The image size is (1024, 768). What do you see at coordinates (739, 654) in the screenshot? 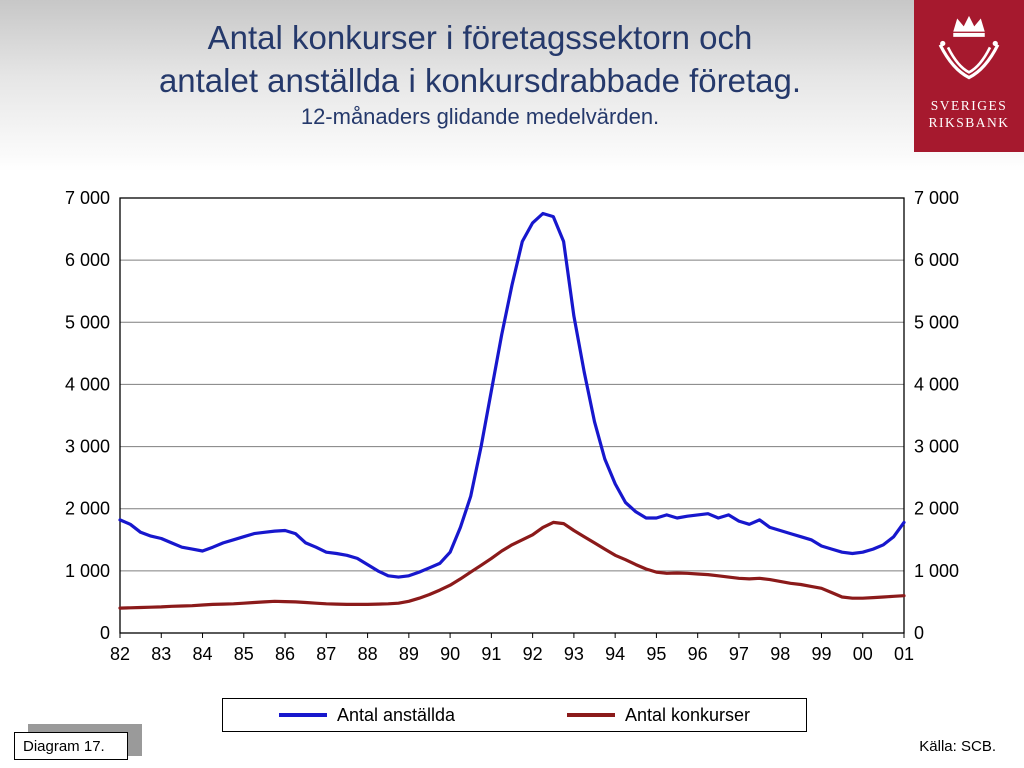
I see `svg-text: 97` at bounding box center [739, 654].